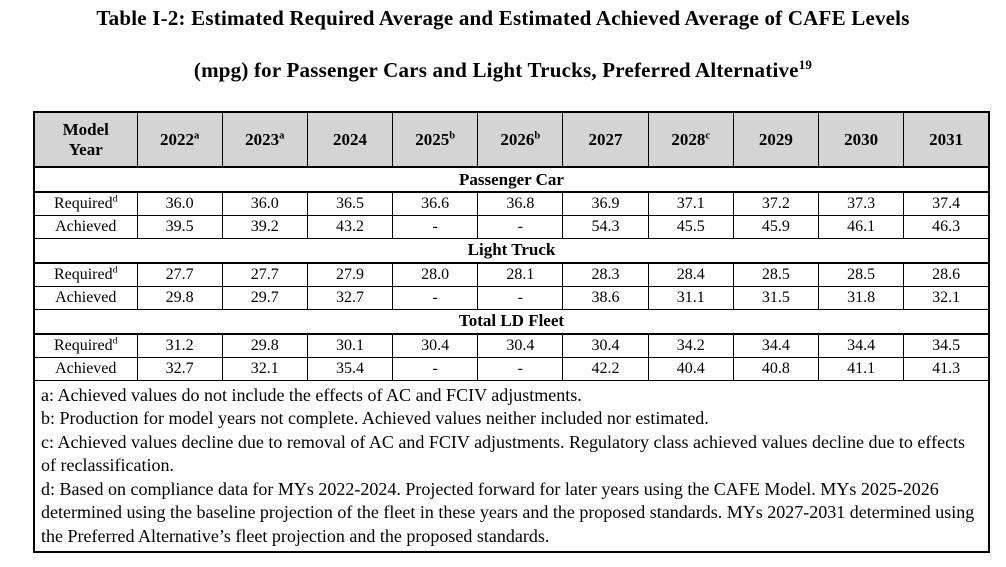 The height and width of the screenshot is (567, 1006). I want to click on year-header-2028: 2028c, so click(690, 139).